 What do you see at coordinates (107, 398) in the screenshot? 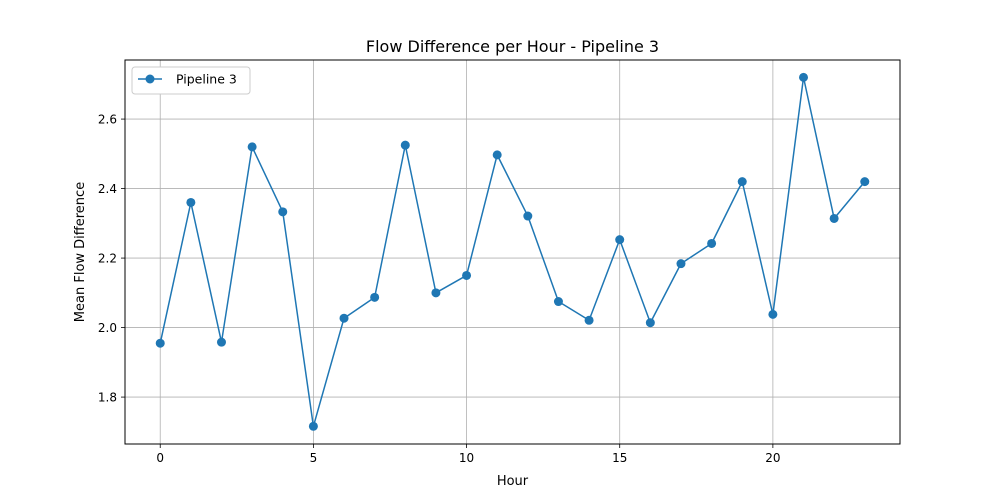
I see `y-tick-label: 1.8` at bounding box center [107, 398].